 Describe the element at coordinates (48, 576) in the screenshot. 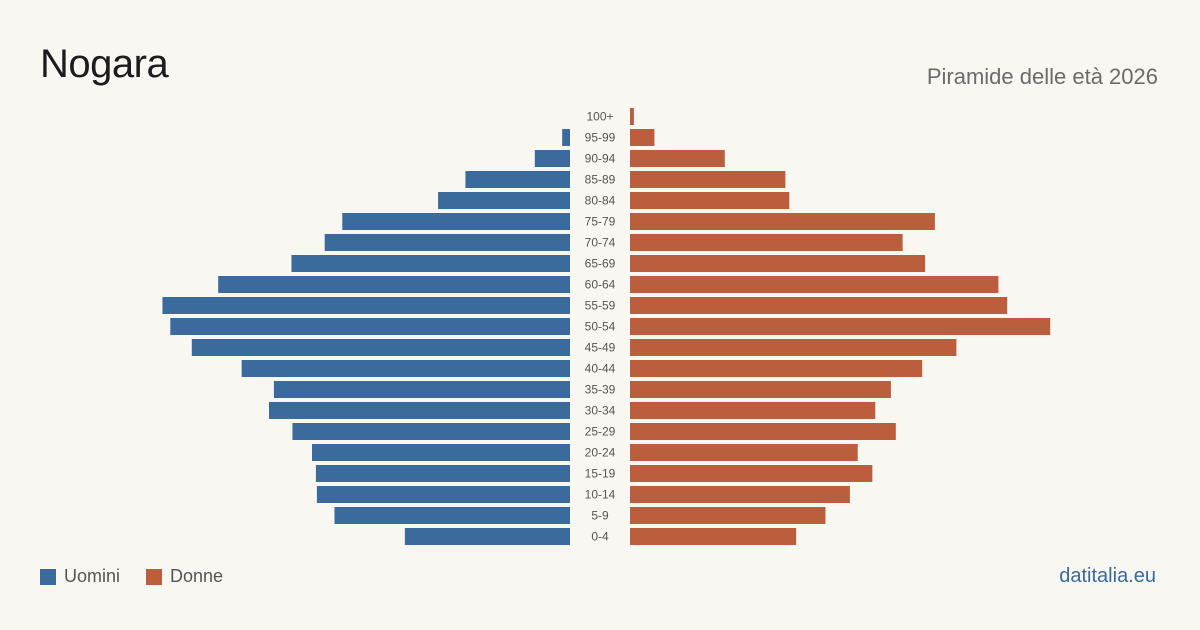

I see `legend-swatch-men` at that location.